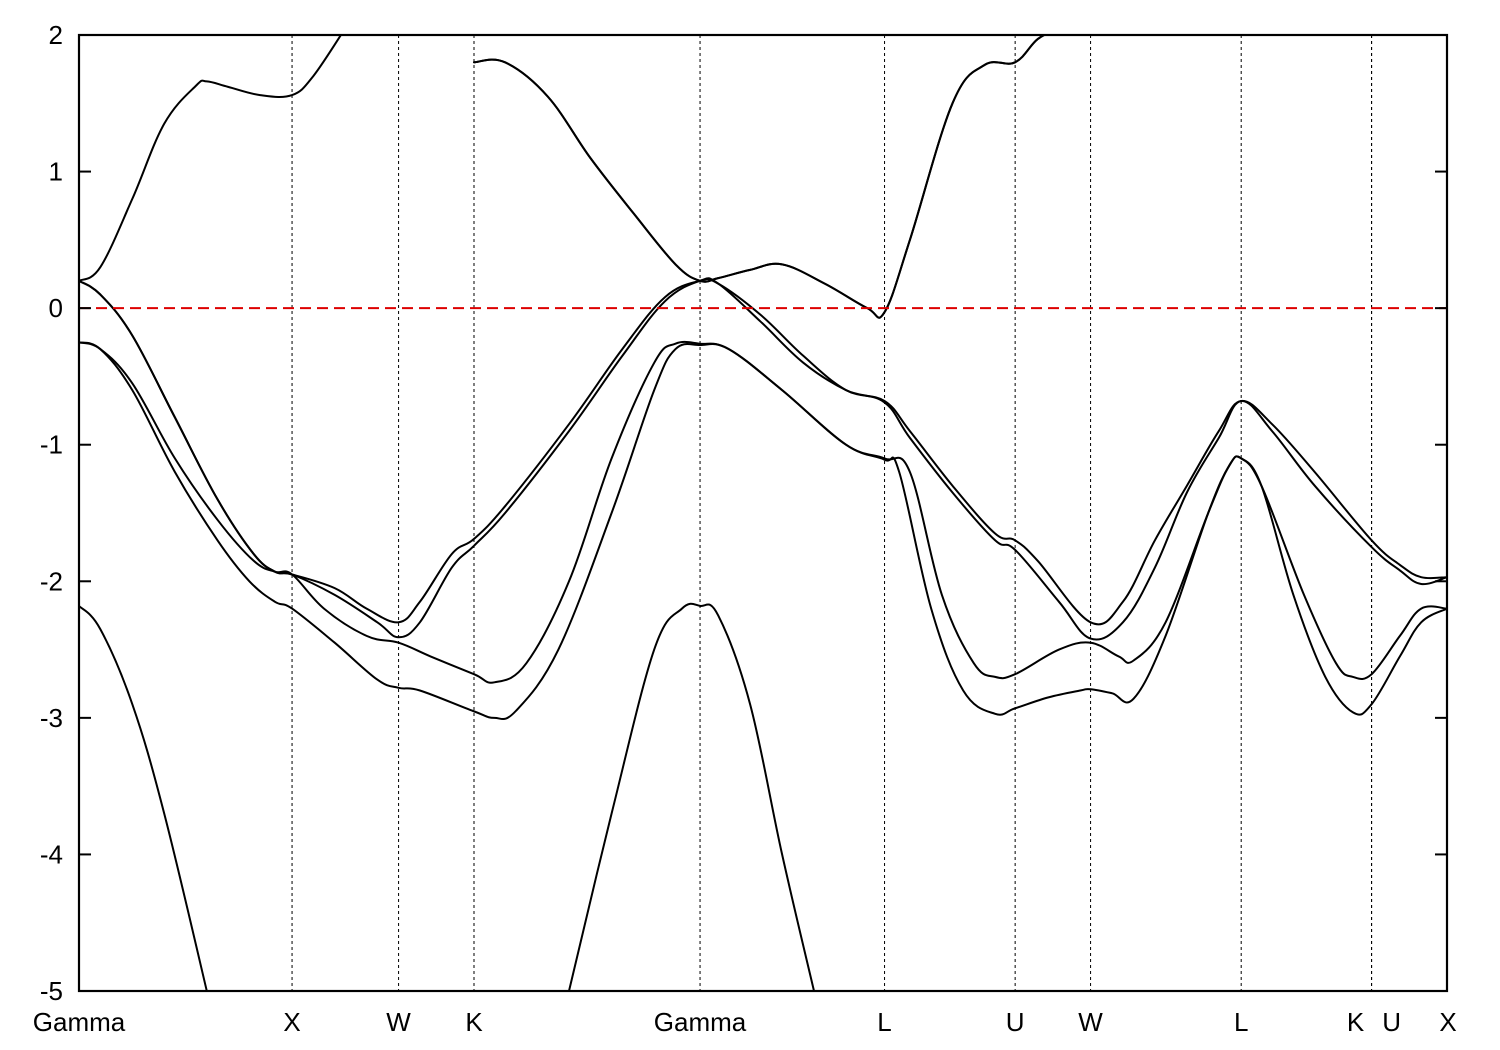 The height and width of the screenshot is (1050, 1500). What do you see at coordinates (700, 1022) in the screenshot?
I see `x-tick-label-4: Gamma` at bounding box center [700, 1022].